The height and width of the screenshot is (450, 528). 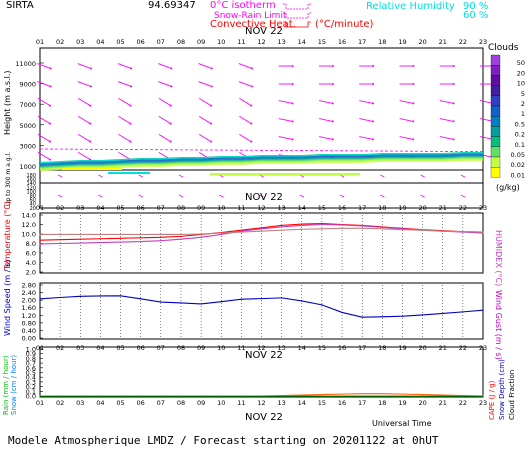 I want to click on low-height-tick-label: 120, so click(x=31, y=188).